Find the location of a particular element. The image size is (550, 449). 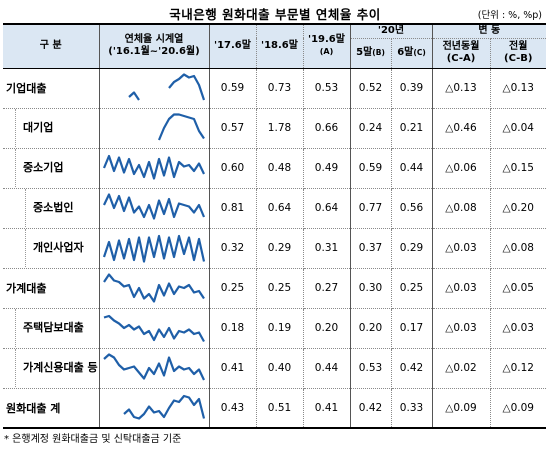

header-col-2006: 6말(C) is located at coordinates (412, 53).